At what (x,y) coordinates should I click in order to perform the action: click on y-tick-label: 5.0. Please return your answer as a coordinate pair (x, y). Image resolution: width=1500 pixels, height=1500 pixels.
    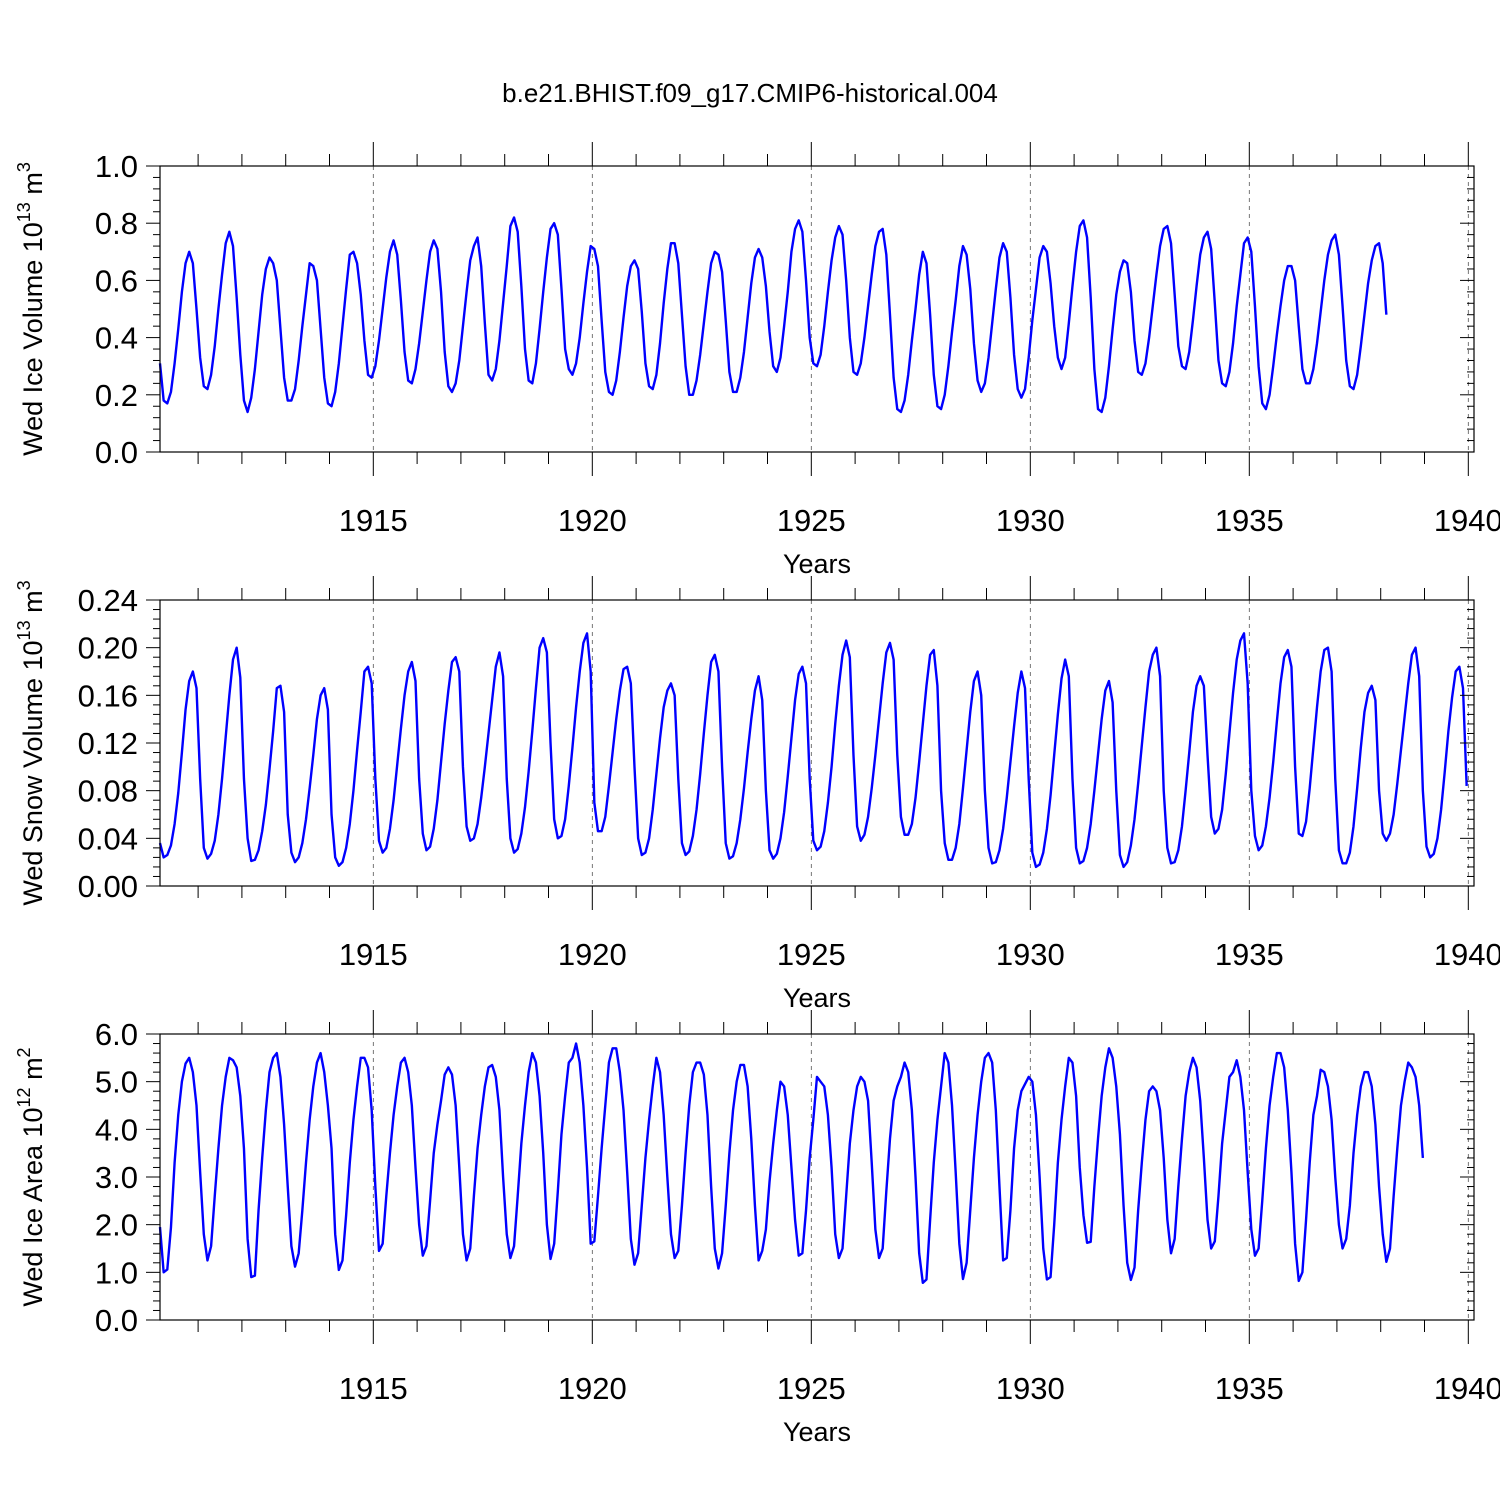
    Looking at the image, I should click on (116, 1082).